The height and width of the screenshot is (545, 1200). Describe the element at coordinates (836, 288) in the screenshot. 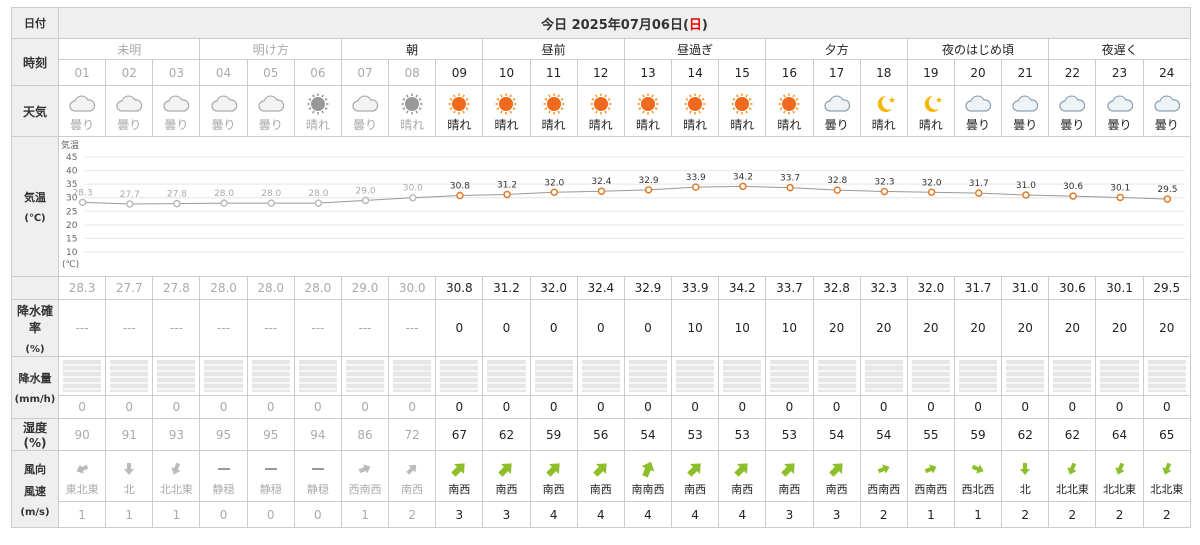

I see `temp-value: 32.8` at that location.